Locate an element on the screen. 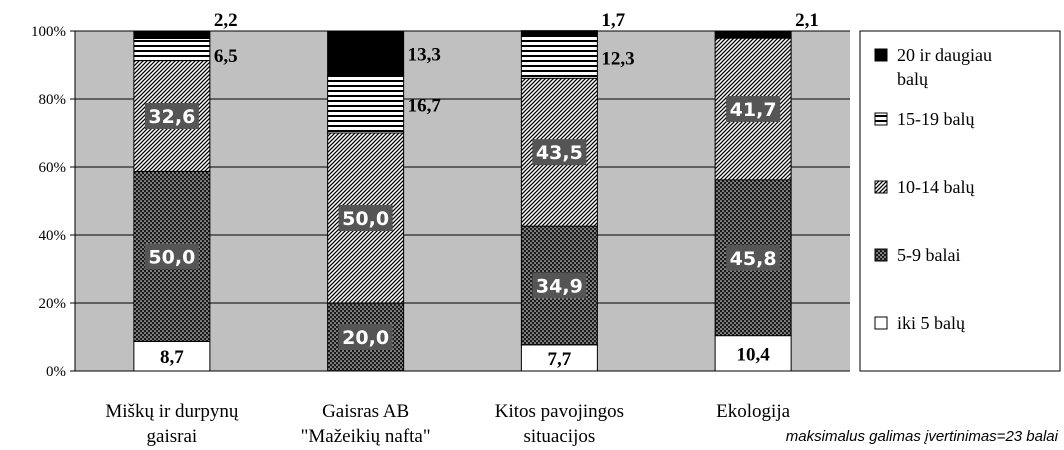 The width and height of the screenshot is (1064, 450). y-tick-label: 40% is located at coordinates (53, 236).